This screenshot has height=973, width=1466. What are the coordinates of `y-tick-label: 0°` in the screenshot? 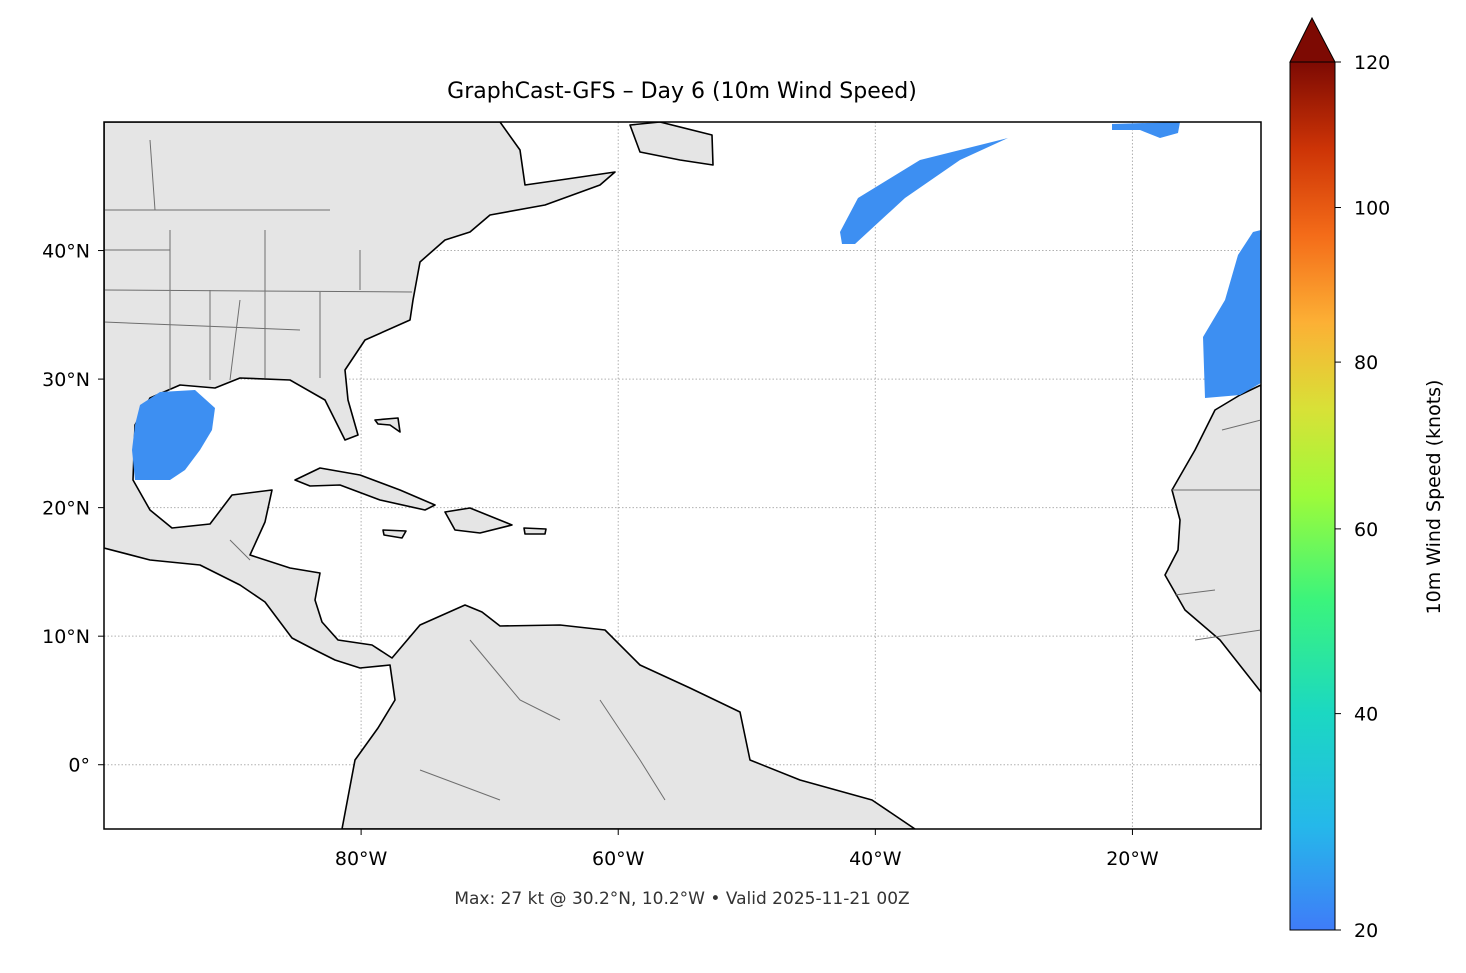 It's located at (79, 766).